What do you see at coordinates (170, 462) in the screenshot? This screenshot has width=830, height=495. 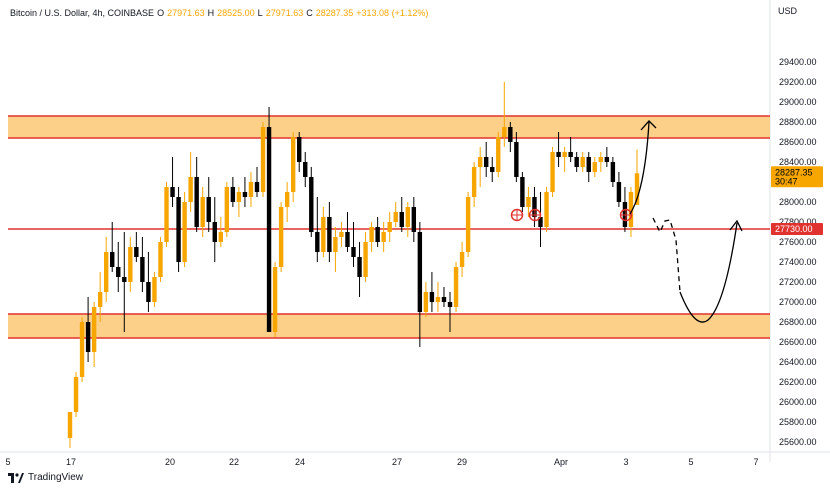 I see `x-tick-label: 20` at bounding box center [170, 462].